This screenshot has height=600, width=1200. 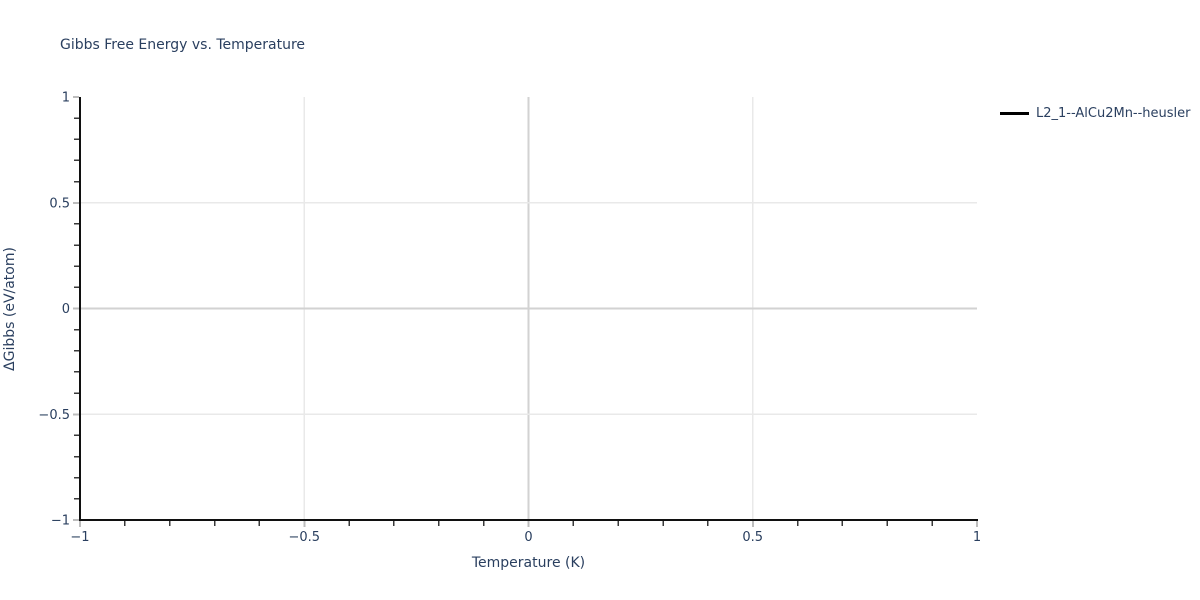 What do you see at coordinates (66, 98) in the screenshot?
I see `y-tick-label: 1` at bounding box center [66, 98].